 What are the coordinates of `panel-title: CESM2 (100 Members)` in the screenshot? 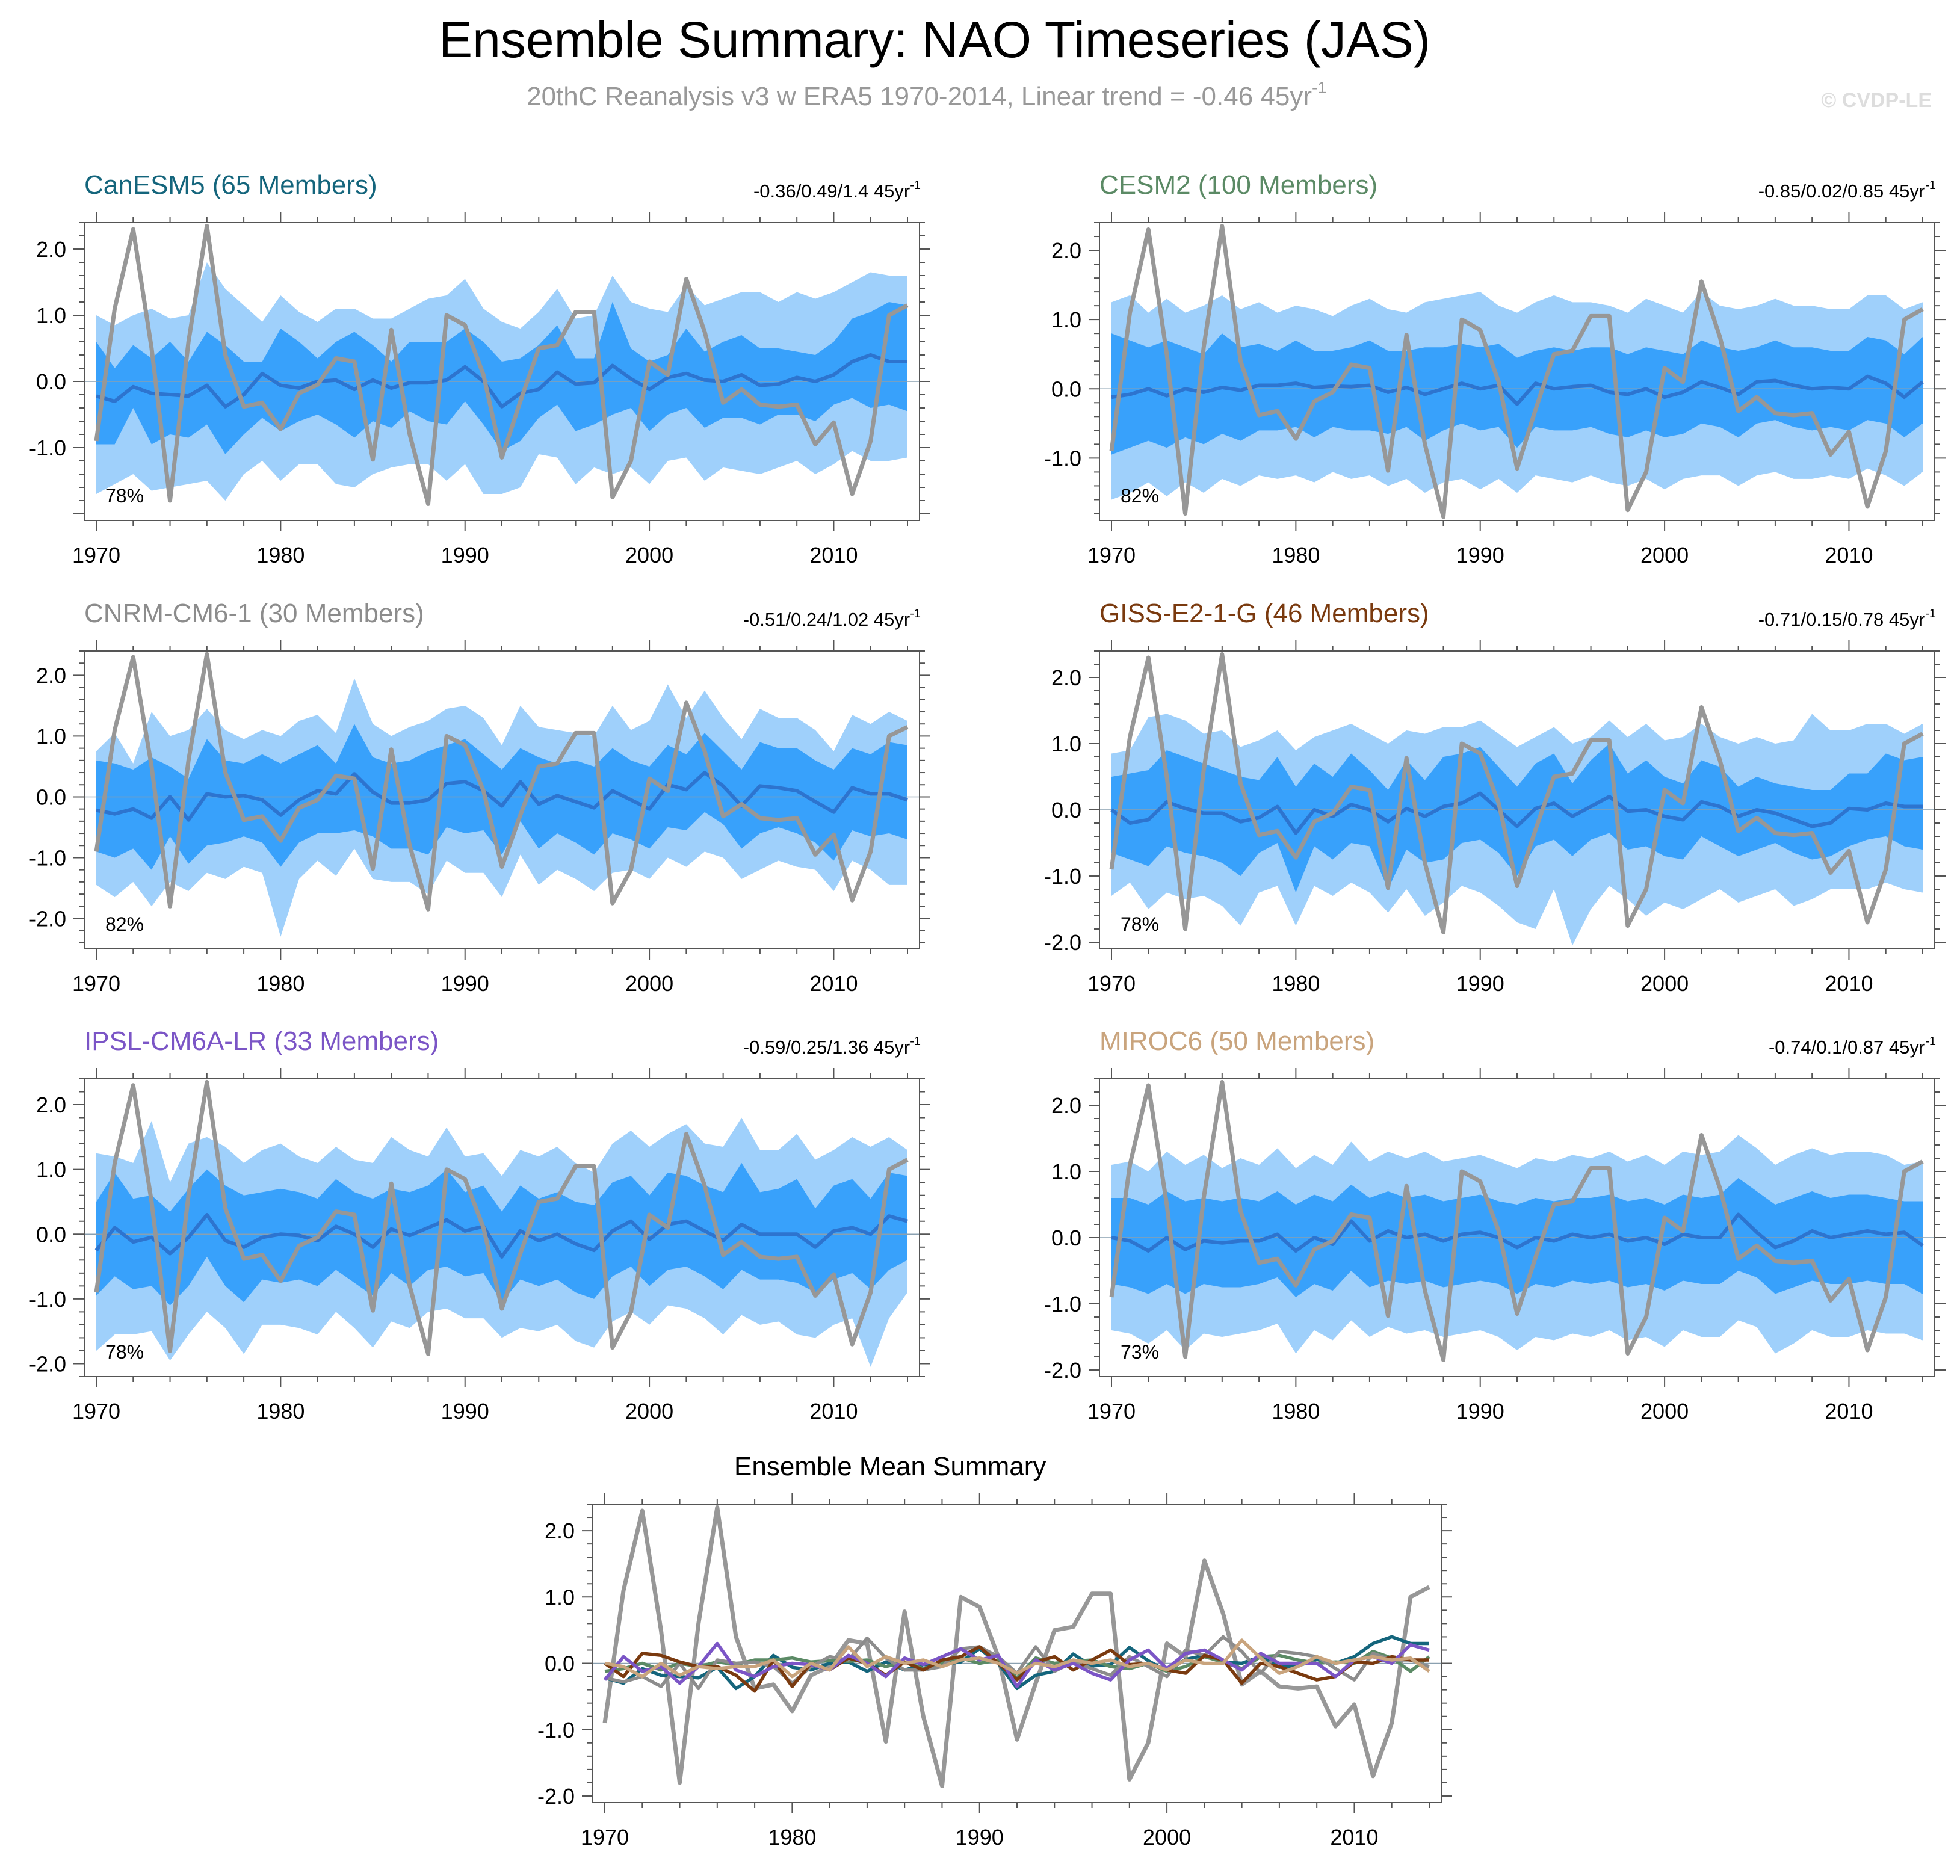 It's located at (1238, 185).